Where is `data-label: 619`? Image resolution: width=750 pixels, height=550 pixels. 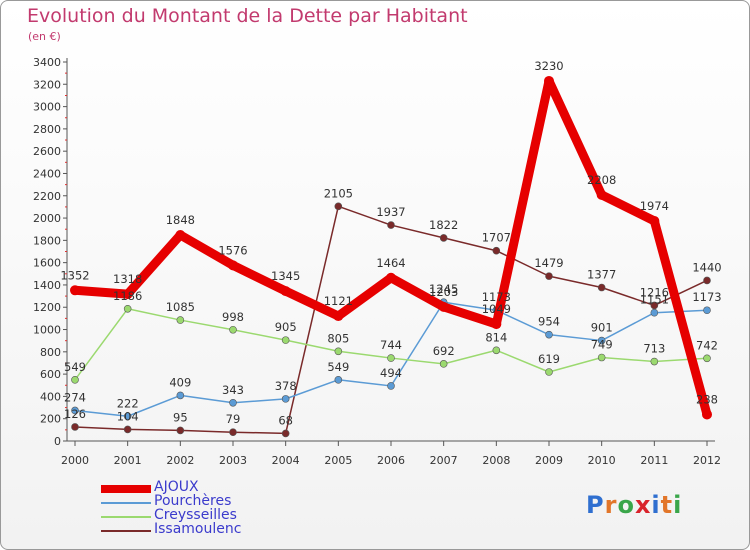
data-label: 619 is located at coordinates (549, 359).